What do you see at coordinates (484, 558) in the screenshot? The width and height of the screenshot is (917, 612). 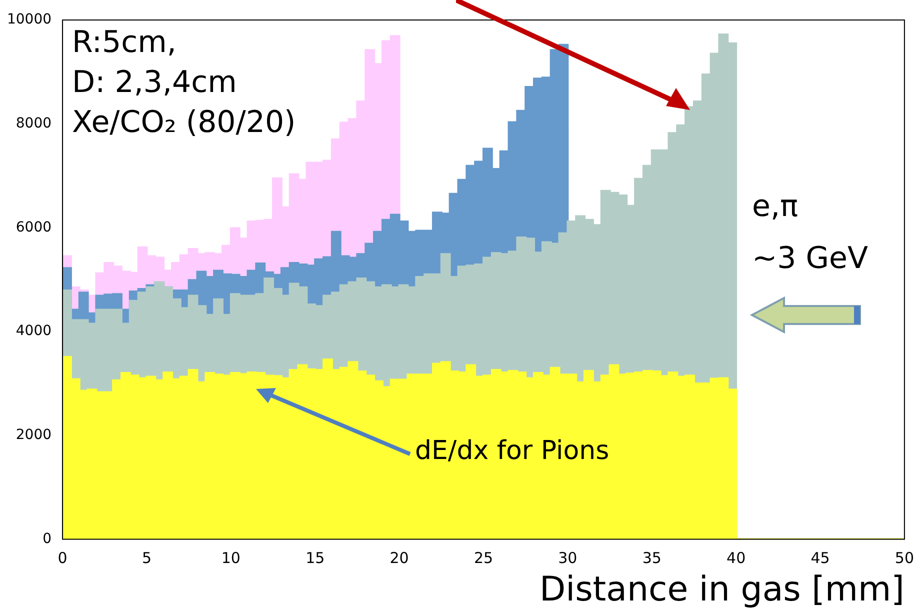 I see `x-tick-label: 25` at bounding box center [484, 558].